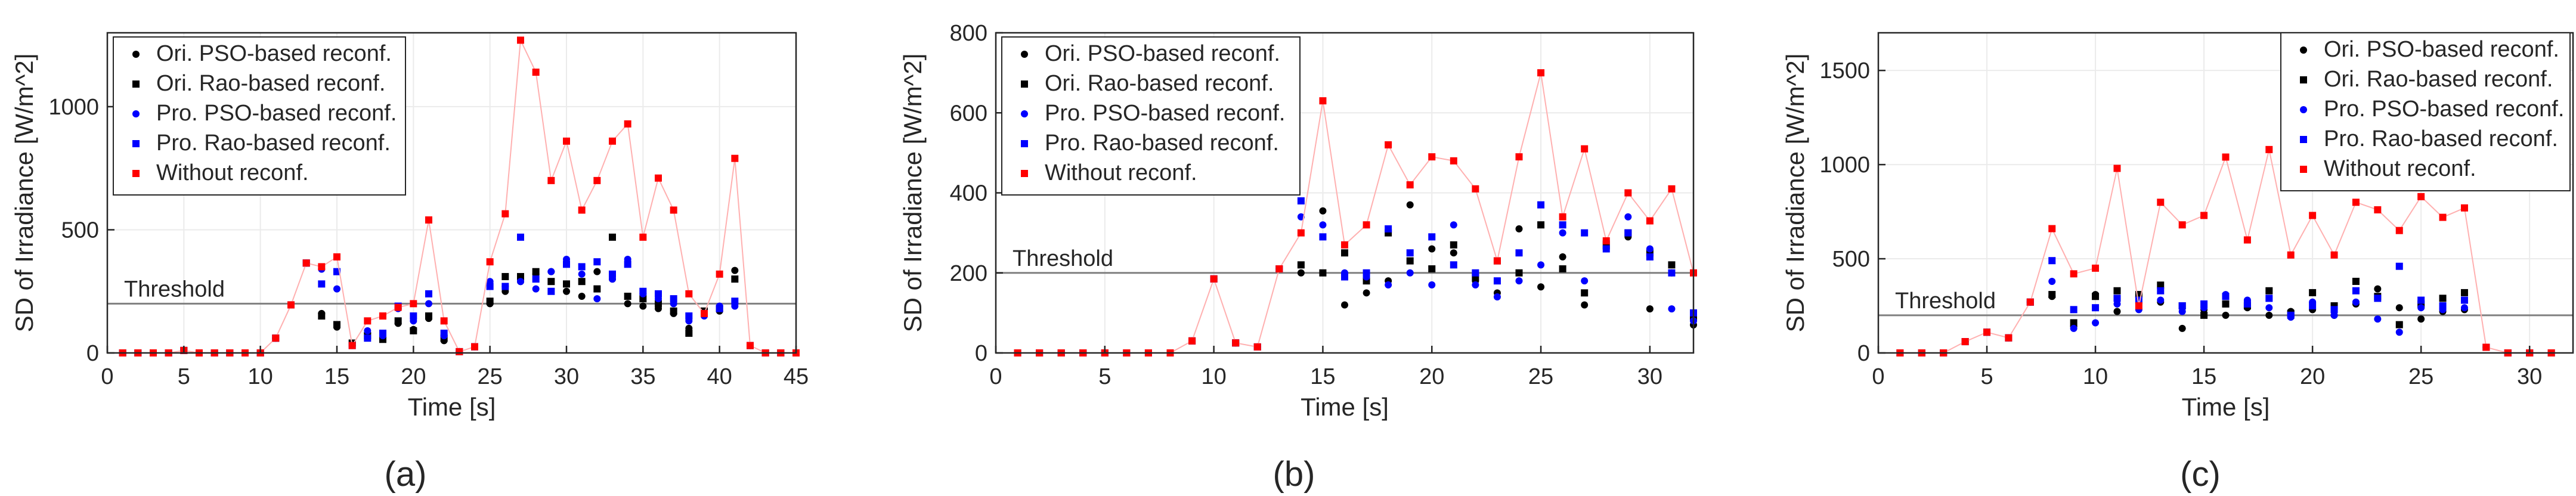  I want to click on y-tick-label: 600, so click(969, 114).